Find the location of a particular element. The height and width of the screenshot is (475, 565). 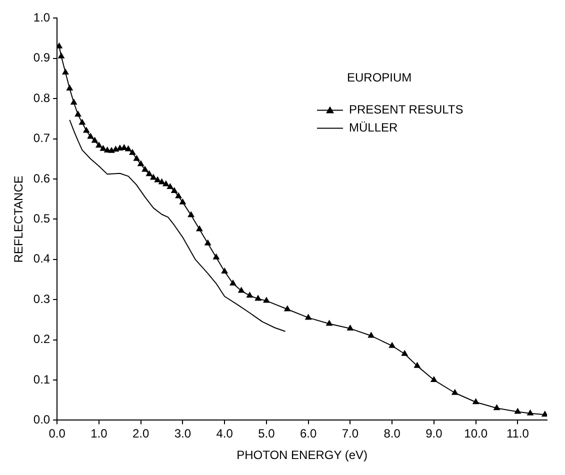

x-tick-label: 10.0 is located at coordinates (476, 433).